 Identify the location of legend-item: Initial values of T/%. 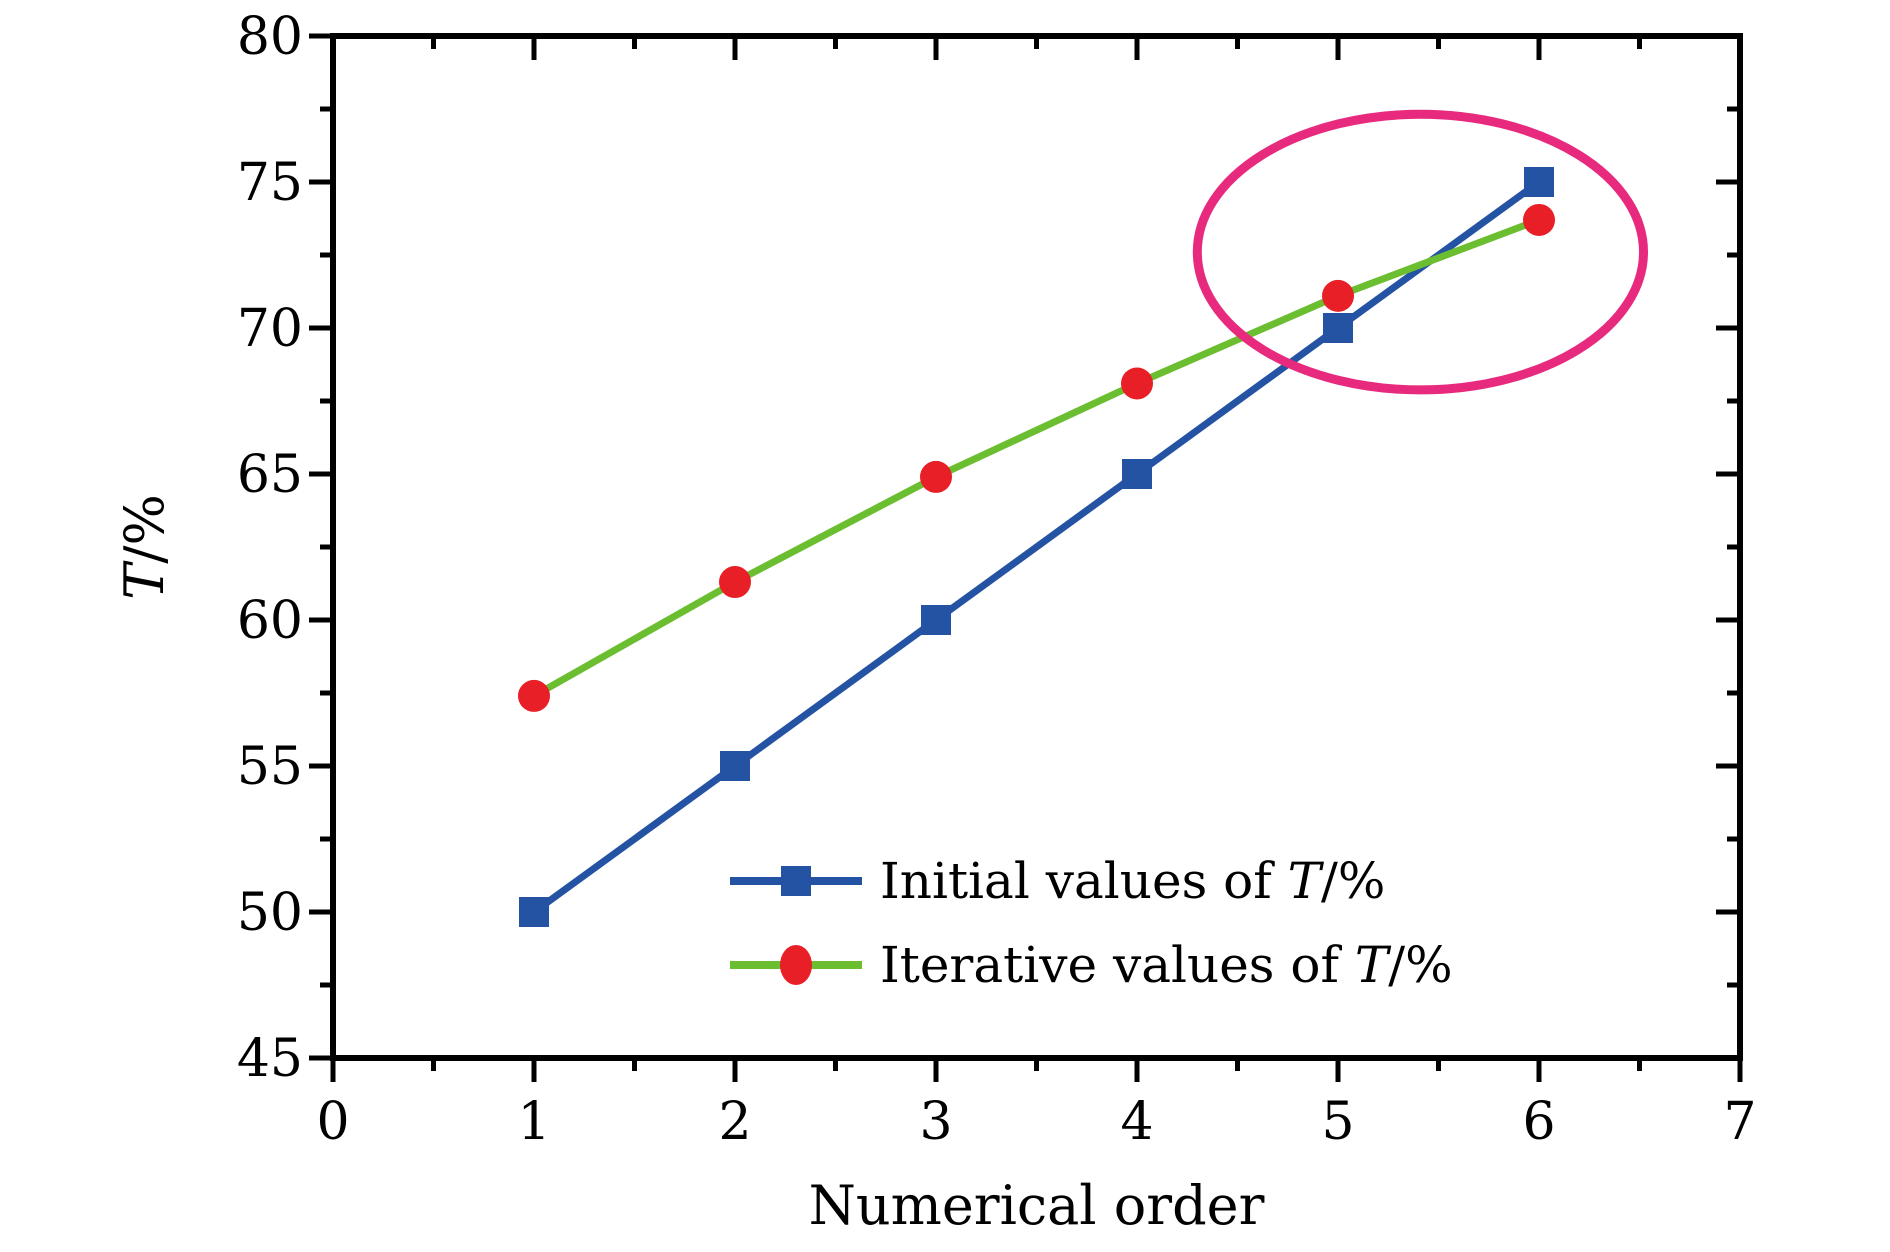
(1057, 881).